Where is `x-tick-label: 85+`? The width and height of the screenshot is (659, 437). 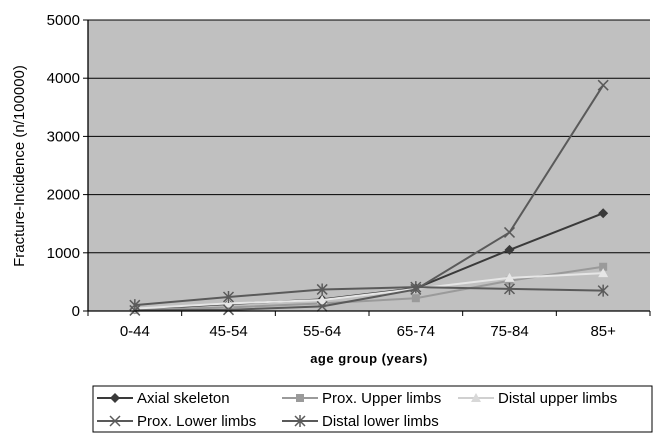
x-tick-label: 85+ is located at coordinates (603, 331).